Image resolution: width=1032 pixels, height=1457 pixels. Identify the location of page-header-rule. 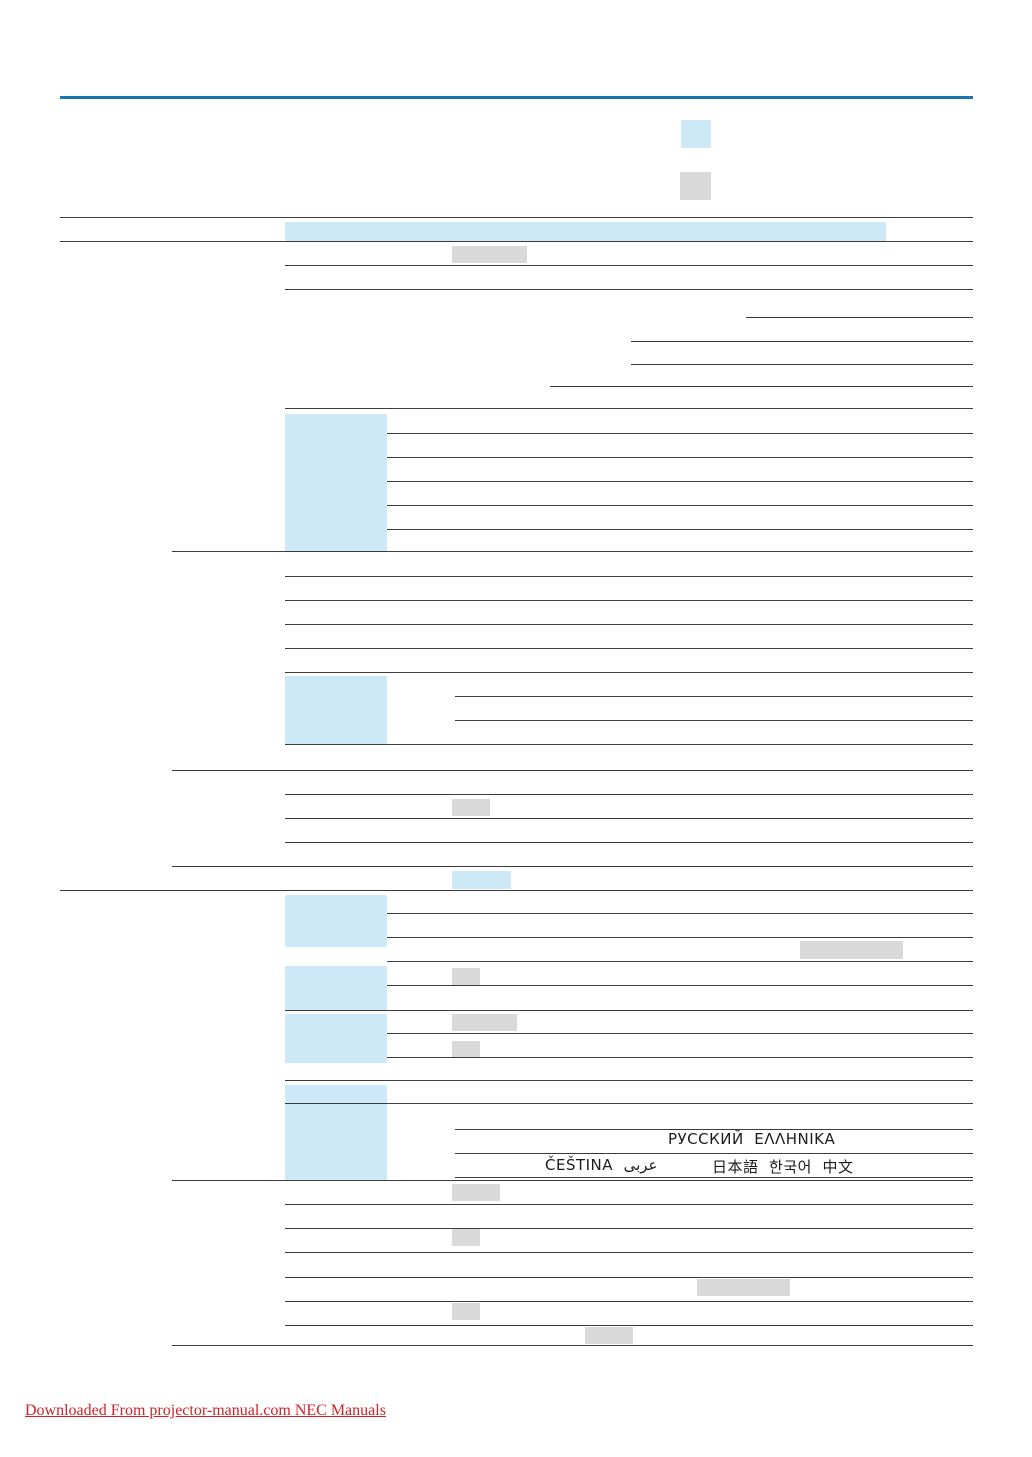
(516, 97).